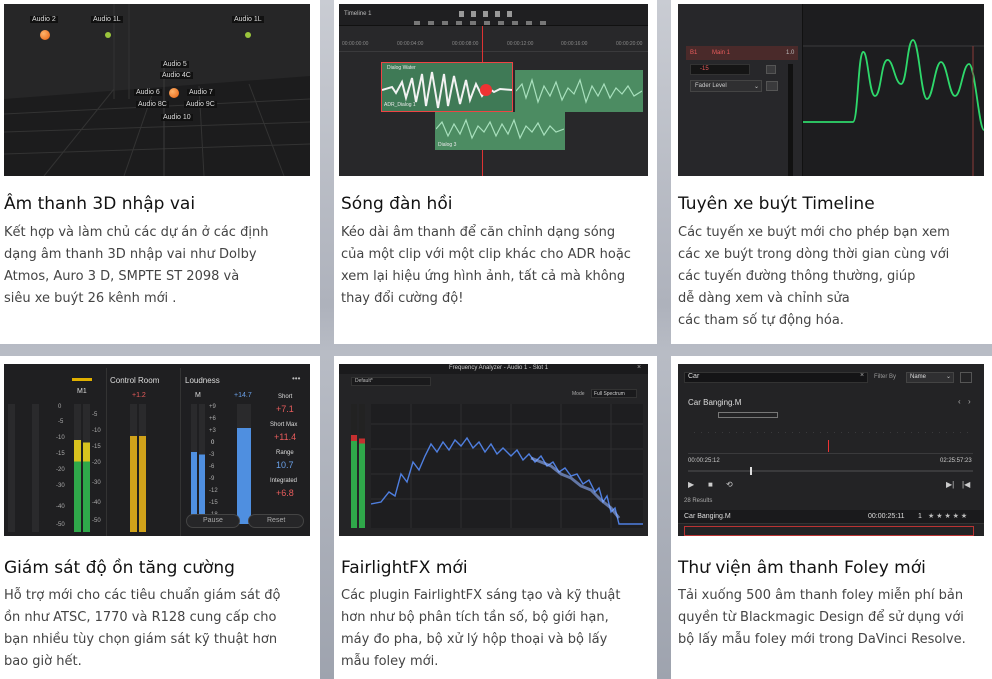 The image size is (992, 679). I want to click on skip-end-icon: ▶|, so click(950, 484).